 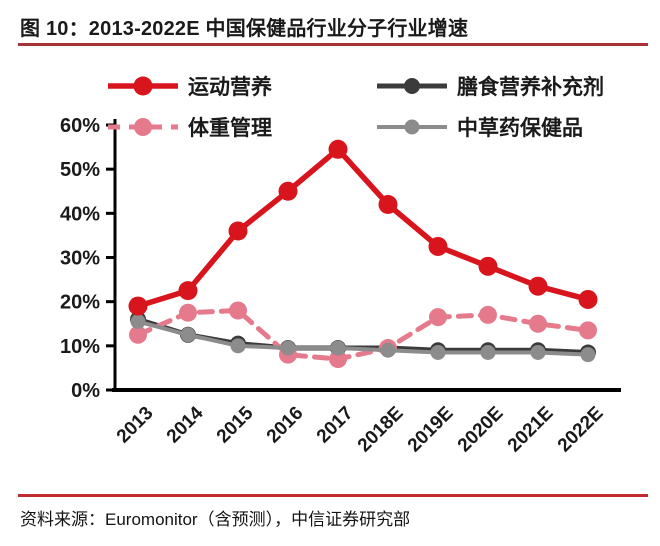 What do you see at coordinates (80, 347) in the screenshot?
I see `y-axis-tick-label: 10%` at bounding box center [80, 347].